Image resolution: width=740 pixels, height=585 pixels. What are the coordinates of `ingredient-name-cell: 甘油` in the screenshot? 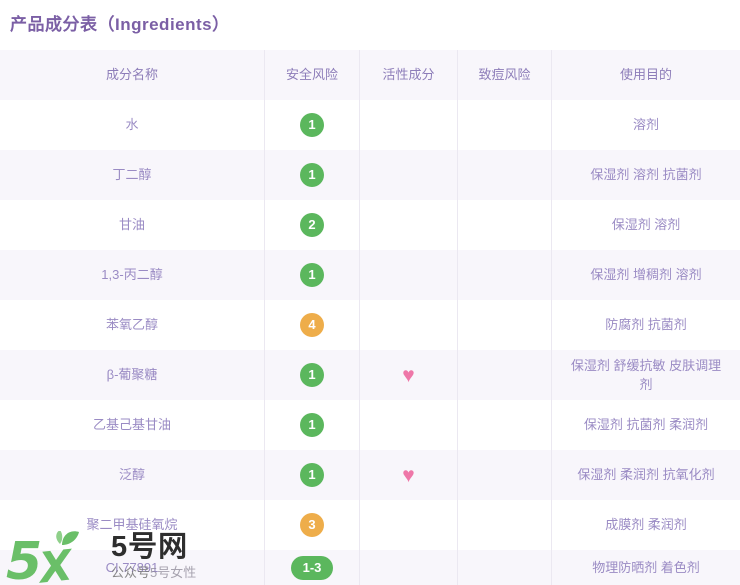 It's located at (132, 225).